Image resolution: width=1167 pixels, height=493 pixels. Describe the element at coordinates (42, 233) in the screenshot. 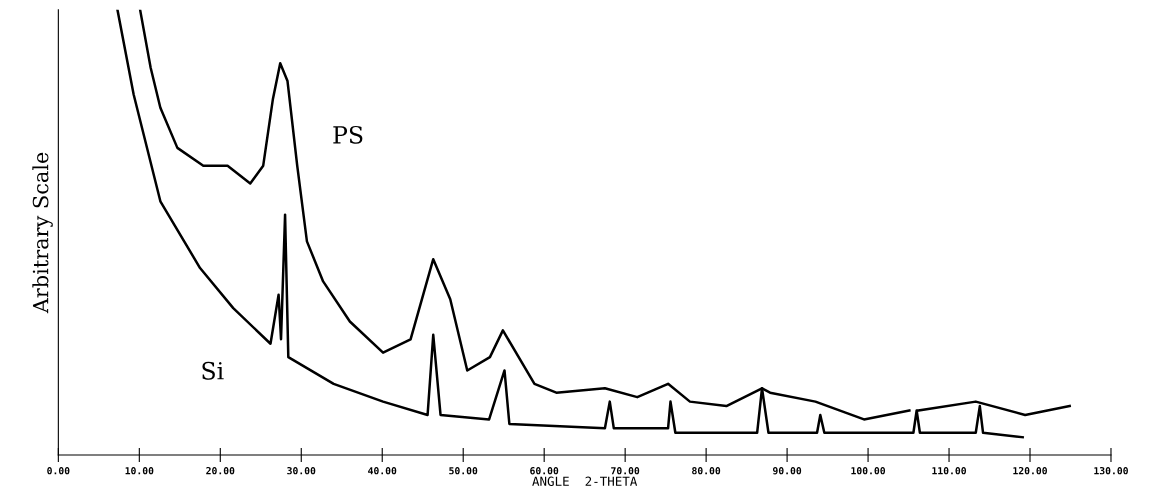

I see `y-axis-title: Arbitrary Scale` at that location.